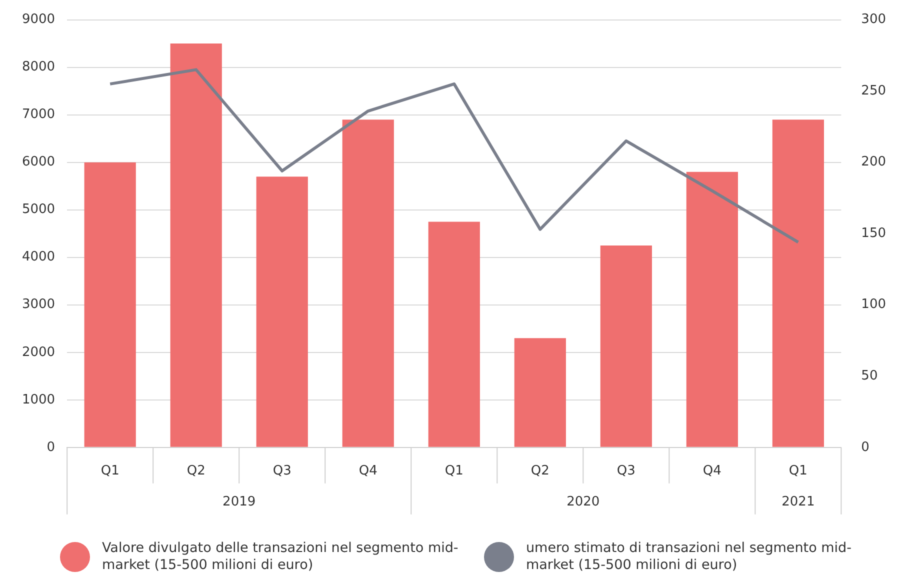  Describe the element at coordinates (869, 376) in the screenshot. I see `y2-tick-label: 50` at that location.